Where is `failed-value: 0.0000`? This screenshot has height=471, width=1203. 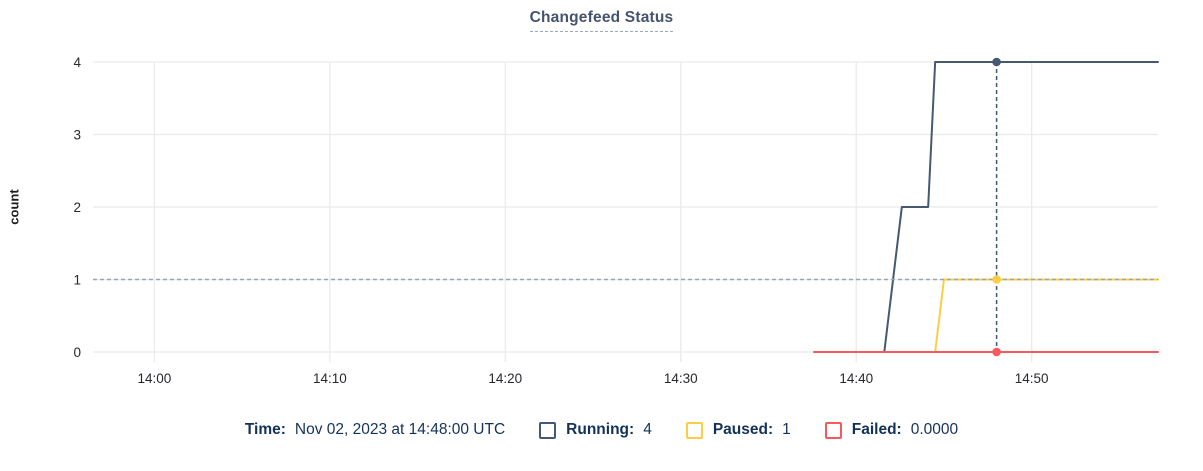 failed-value: 0.0000 is located at coordinates (934, 429).